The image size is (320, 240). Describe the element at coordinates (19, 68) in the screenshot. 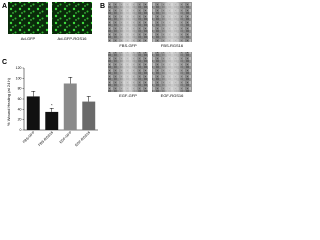

I see `y-tick-label: 120` at that location.